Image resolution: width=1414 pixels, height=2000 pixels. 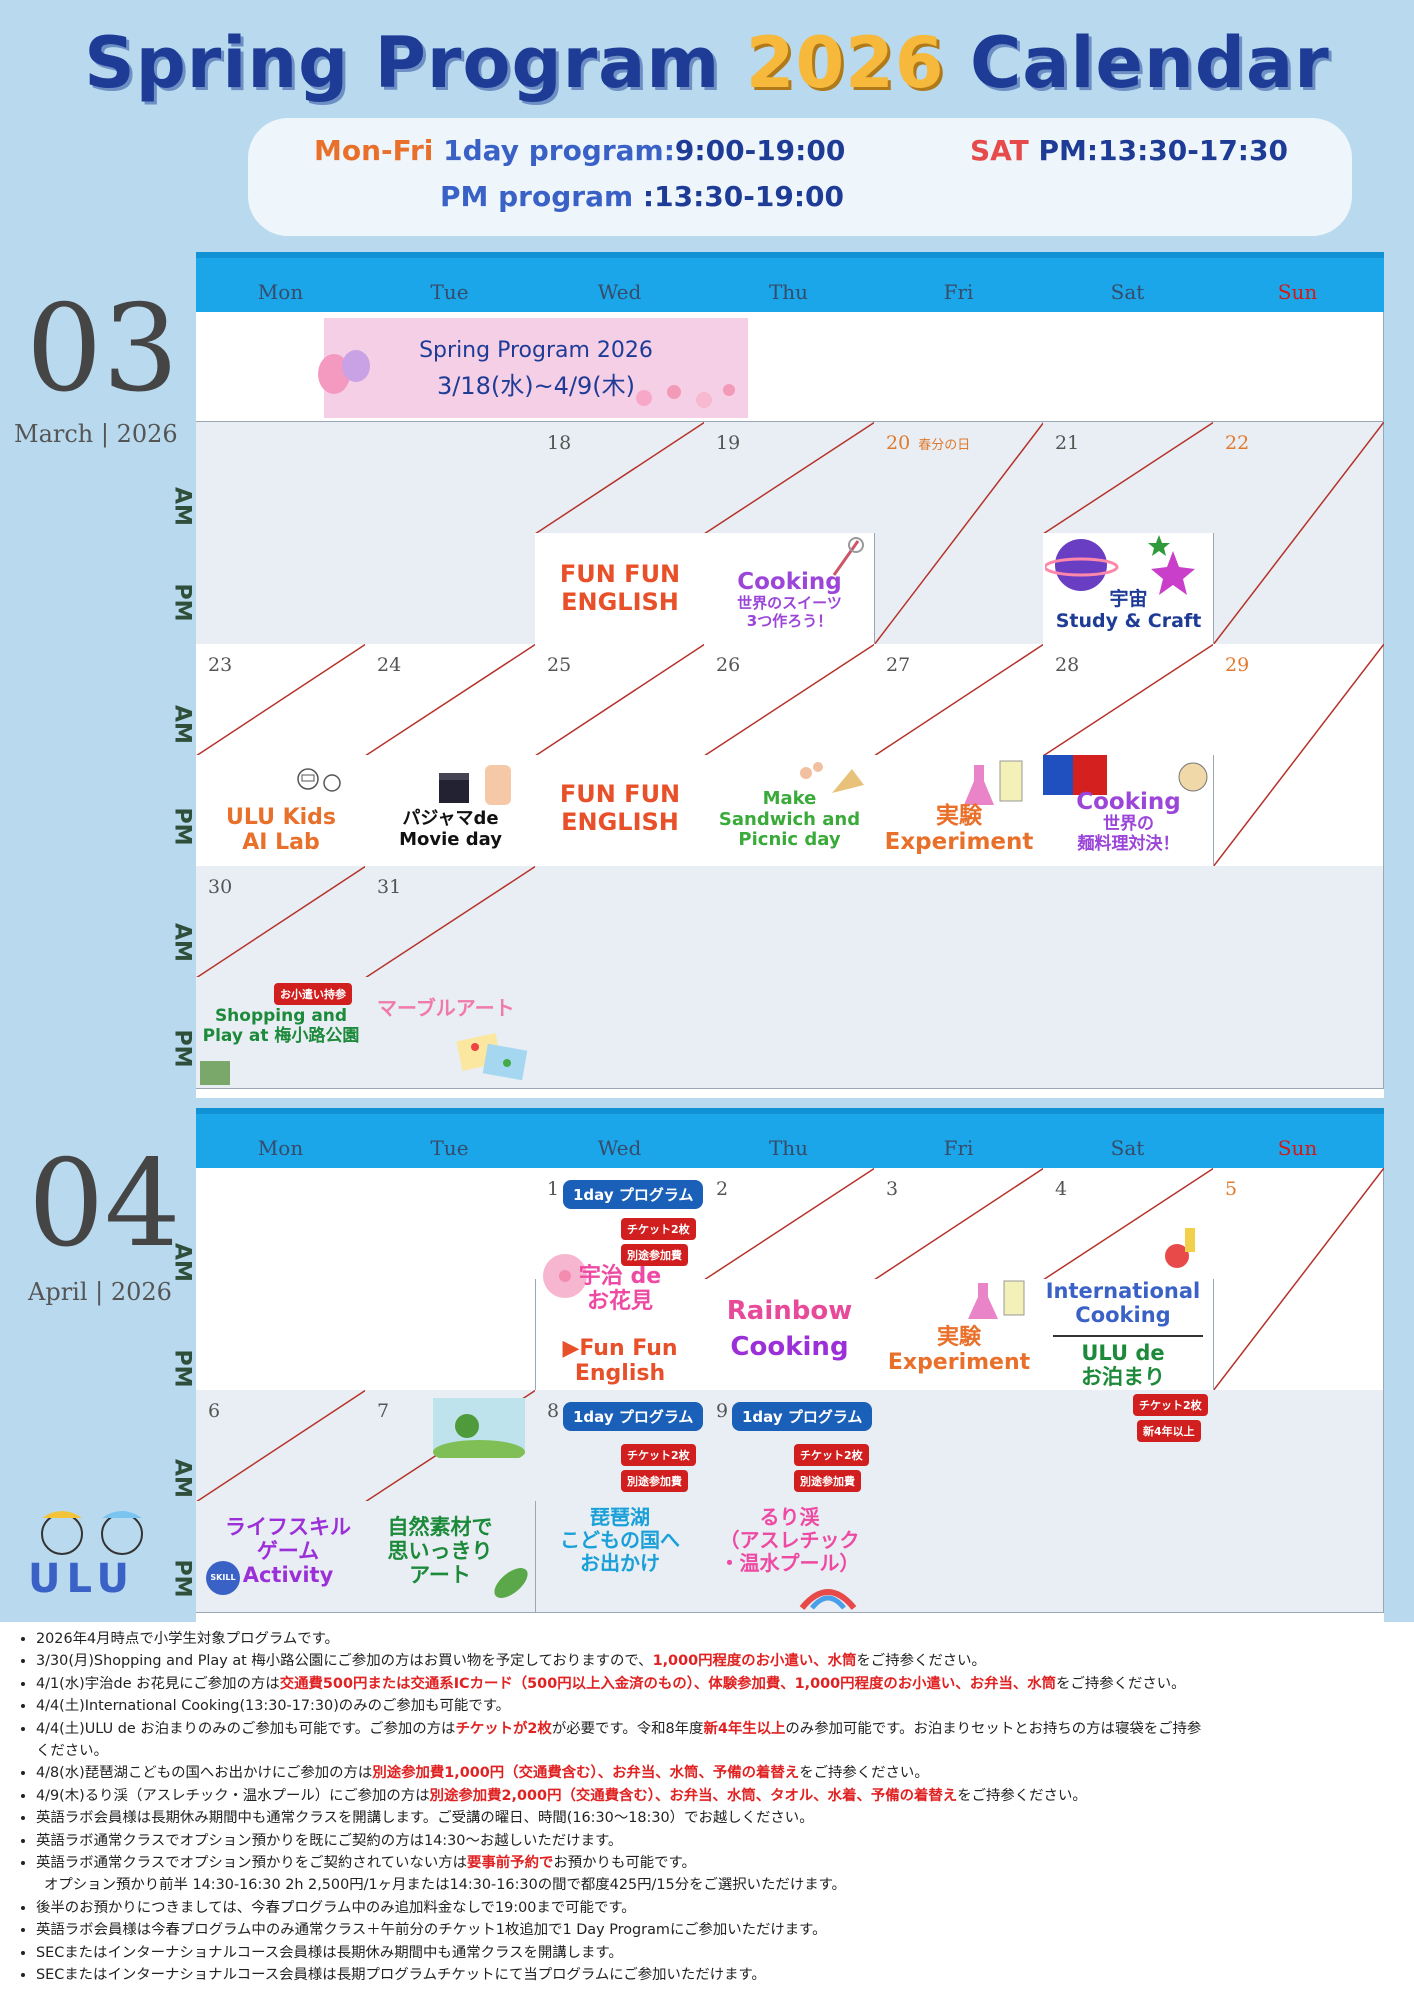 I want to click on am-label: AM, so click(x=182, y=1262).